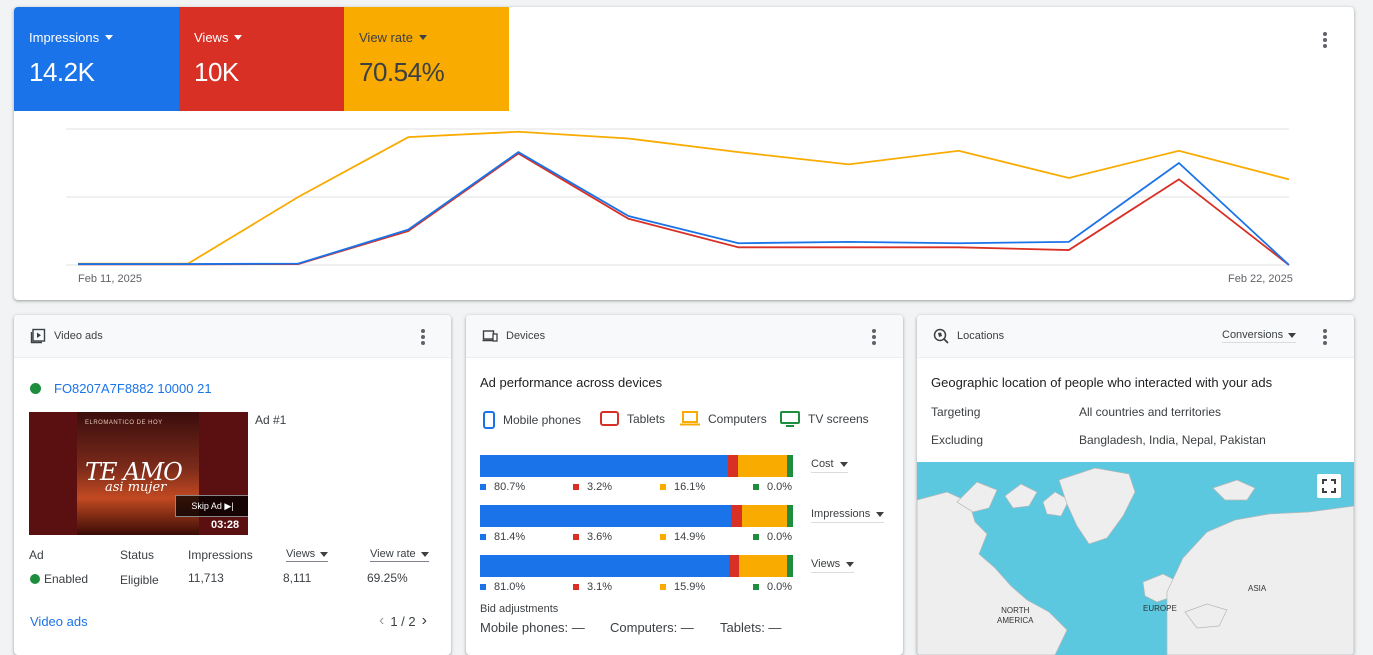 This screenshot has width=1373, height=655. What do you see at coordinates (652, 627) in the screenshot?
I see `bid-computers: Computers: —` at bounding box center [652, 627].